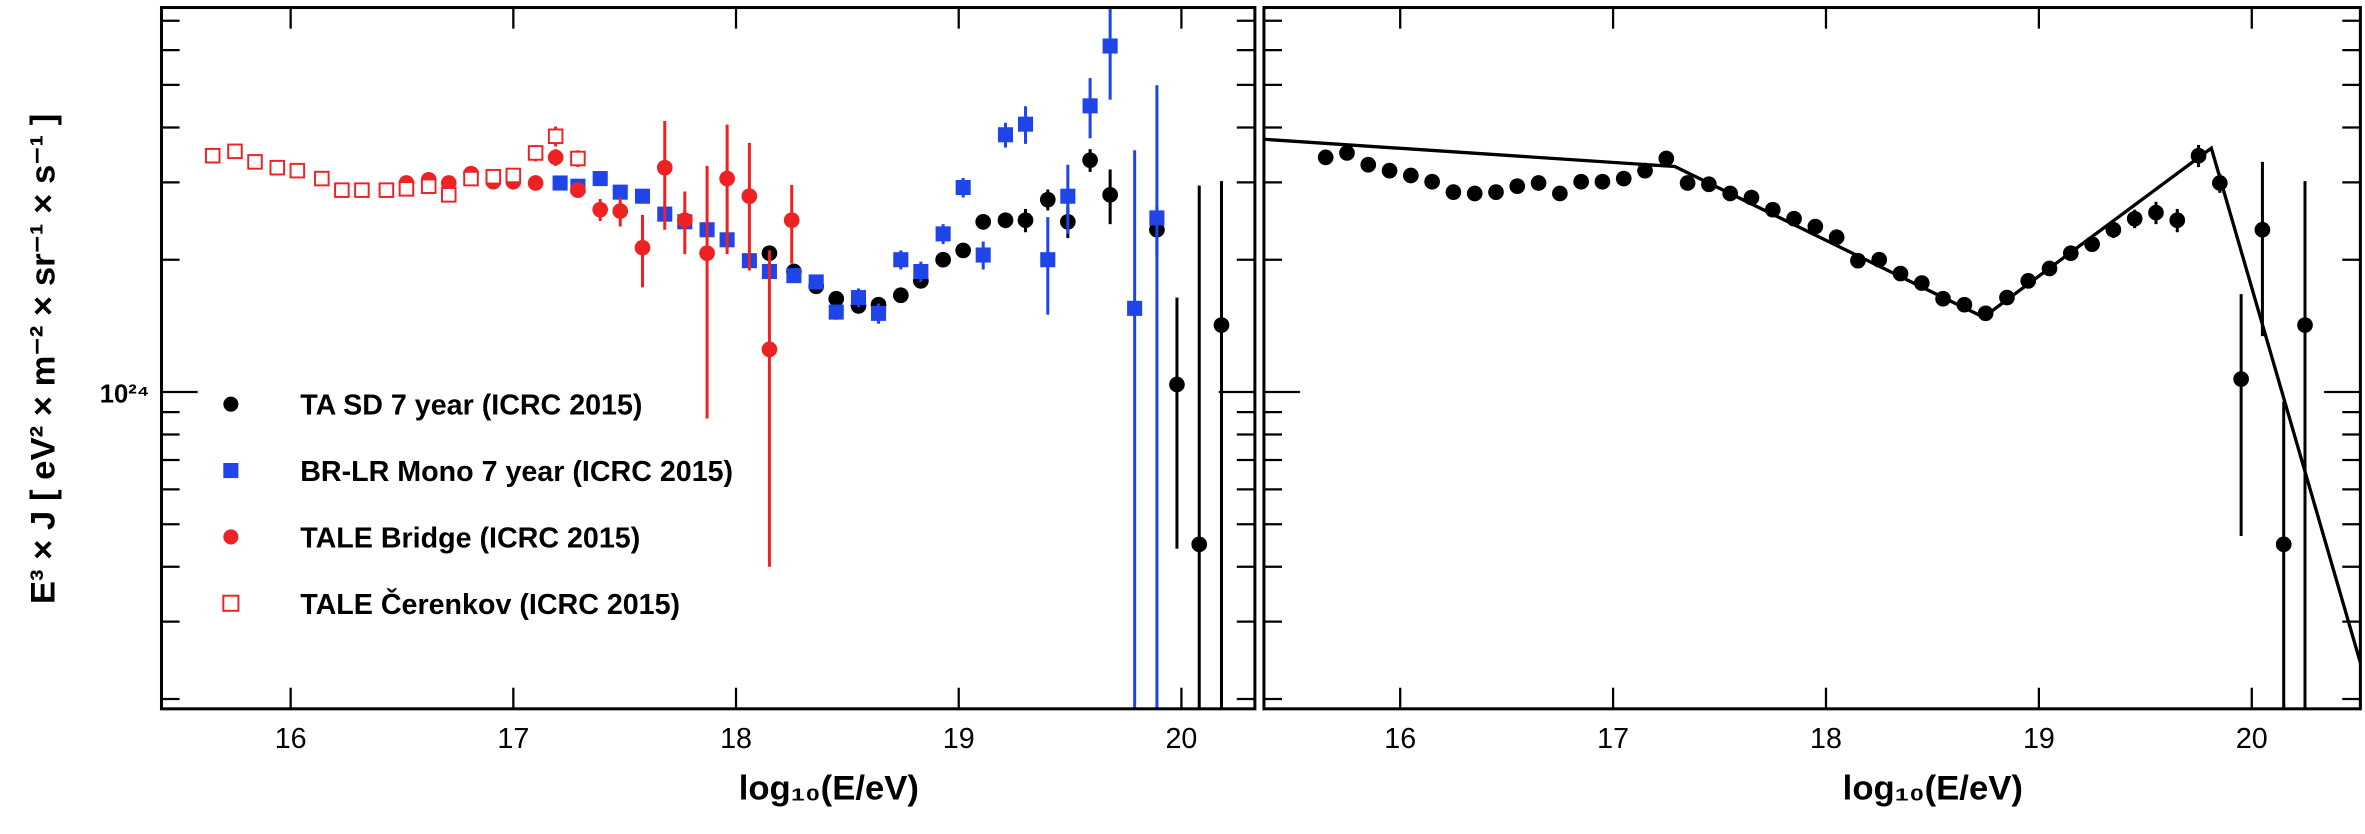  I want to click on y-axis-label: E³ × J [ eV² × m⁻² × sr⁻¹ × s⁻¹ ], so click(43, 359).